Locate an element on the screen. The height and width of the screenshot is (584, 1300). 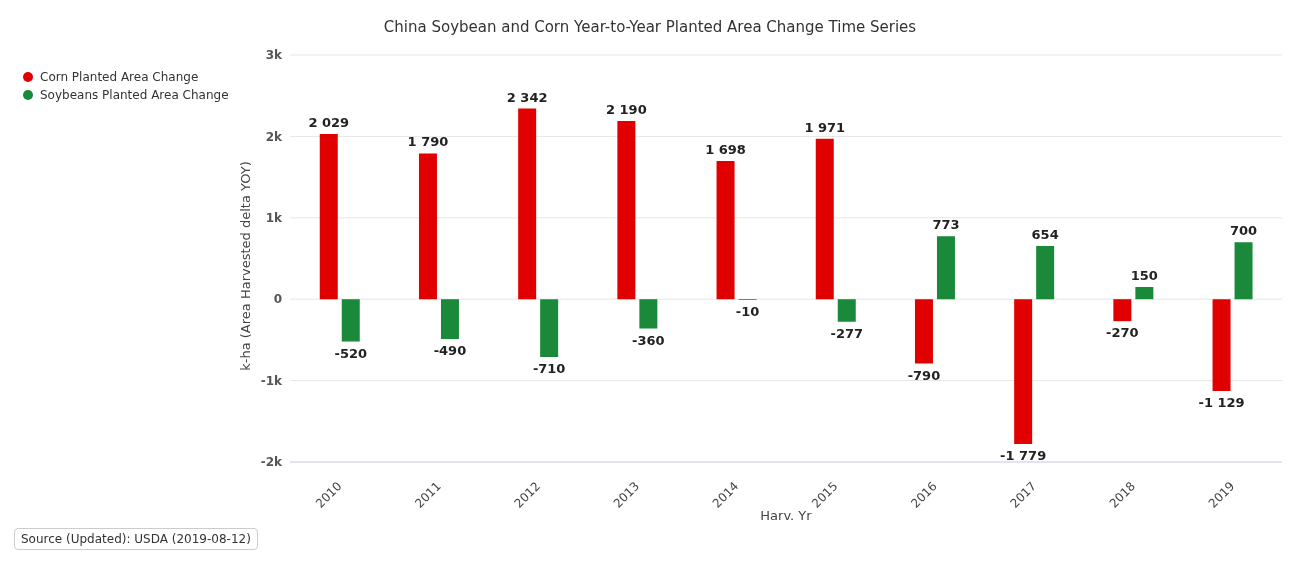
chart-title: China Soybean and Corn Year-to-Year Planted Area Change Time Series is located at coordinates (650, 27).